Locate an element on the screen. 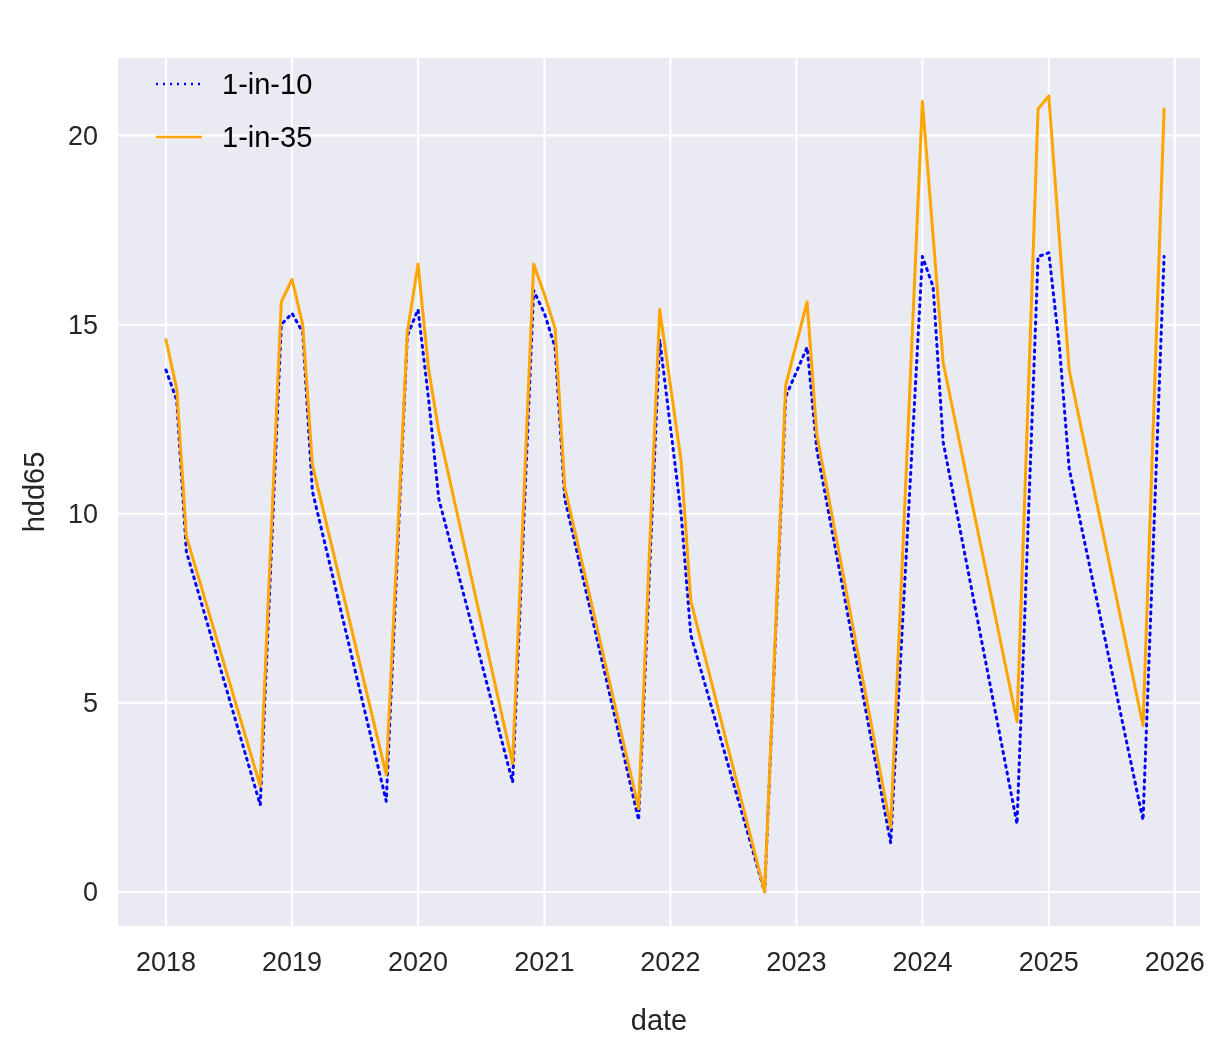  x-tick-label: 2025 is located at coordinates (1048, 962).